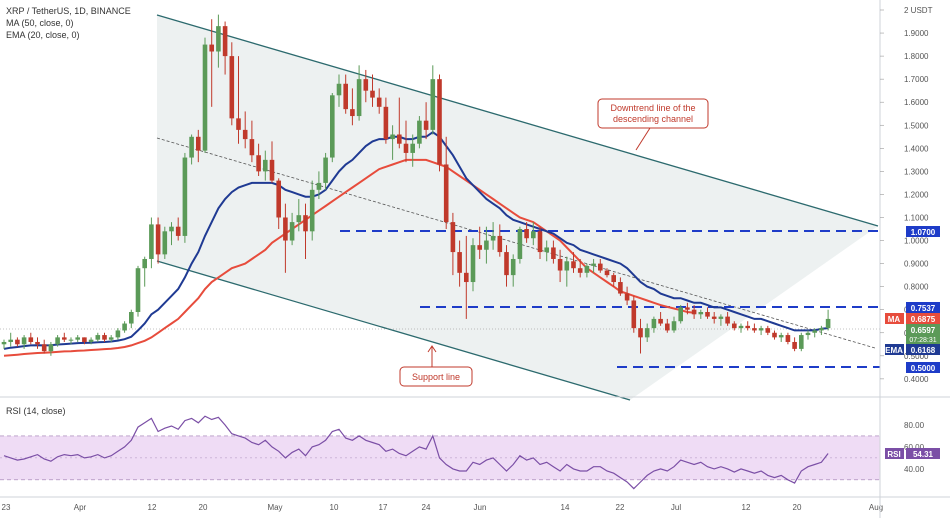  What do you see at coordinates (915, 259) in the screenshot?
I see `price-axis-background` at bounding box center [915, 259].